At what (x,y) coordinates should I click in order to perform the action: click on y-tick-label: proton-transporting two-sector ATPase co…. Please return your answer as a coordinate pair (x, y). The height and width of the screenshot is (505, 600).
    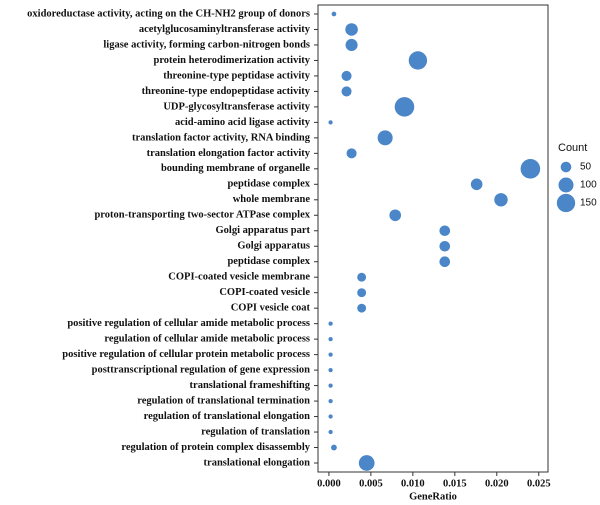
    Looking at the image, I should click on (202, 215).